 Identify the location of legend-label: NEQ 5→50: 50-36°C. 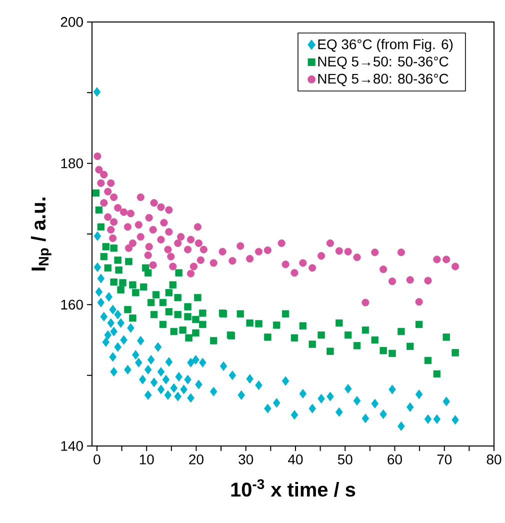
(383, 62).